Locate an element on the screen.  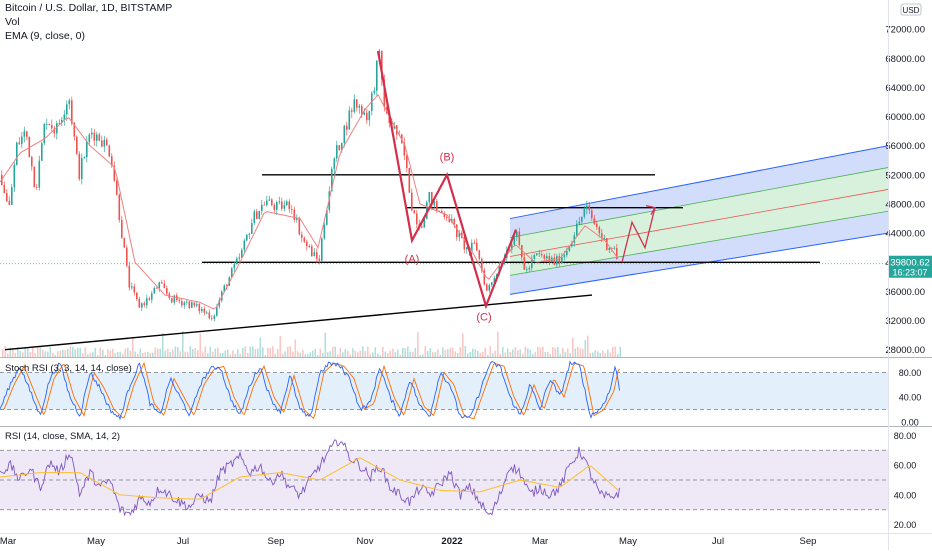
price-countdown: 16:23:07 is located at coordinates (909, 273).